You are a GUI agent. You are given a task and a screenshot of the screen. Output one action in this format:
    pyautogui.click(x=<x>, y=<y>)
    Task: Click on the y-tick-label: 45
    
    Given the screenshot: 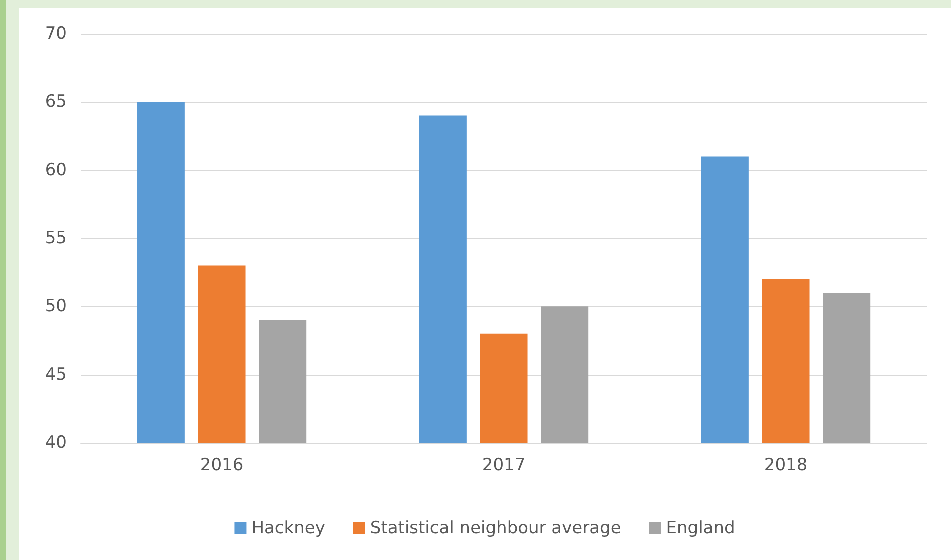 What is the action you would take?
    pyautogui.click(x=56, y=374)
    